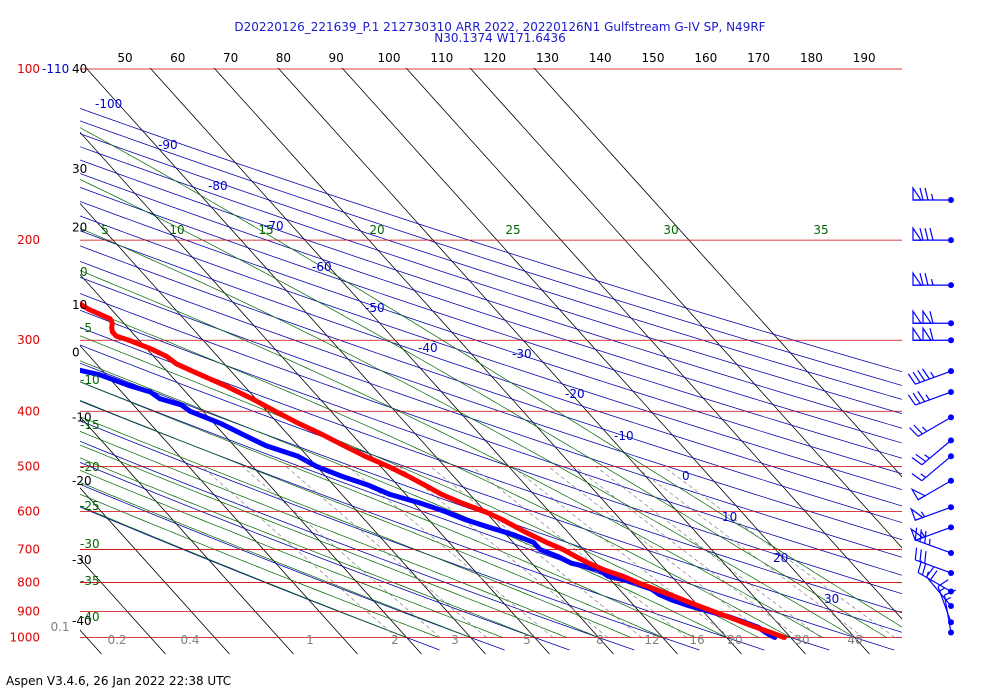  What do you see at coordinates (375, 308) in the screenshot?
I see `dry-adiabat-label: -50` at bounding box center [375, 308].